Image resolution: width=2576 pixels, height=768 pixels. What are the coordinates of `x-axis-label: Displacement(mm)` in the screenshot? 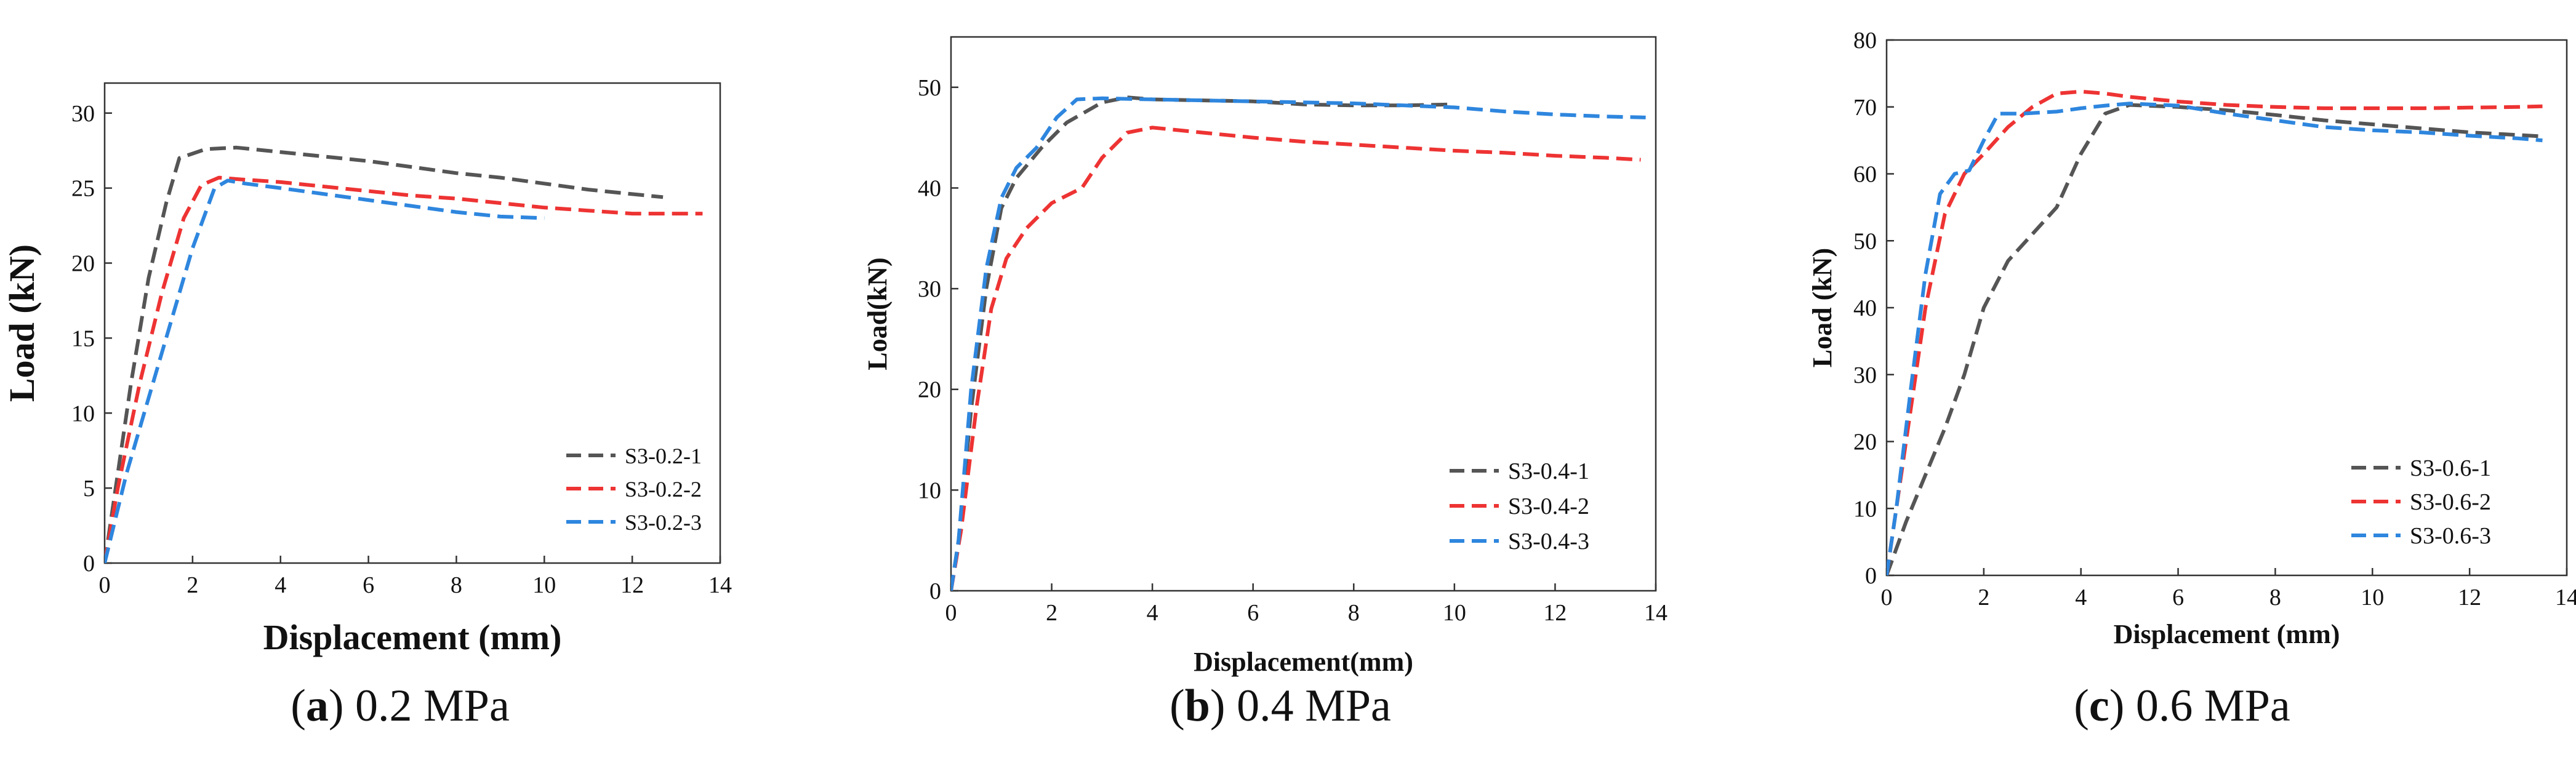 It's located at (1303, 662).